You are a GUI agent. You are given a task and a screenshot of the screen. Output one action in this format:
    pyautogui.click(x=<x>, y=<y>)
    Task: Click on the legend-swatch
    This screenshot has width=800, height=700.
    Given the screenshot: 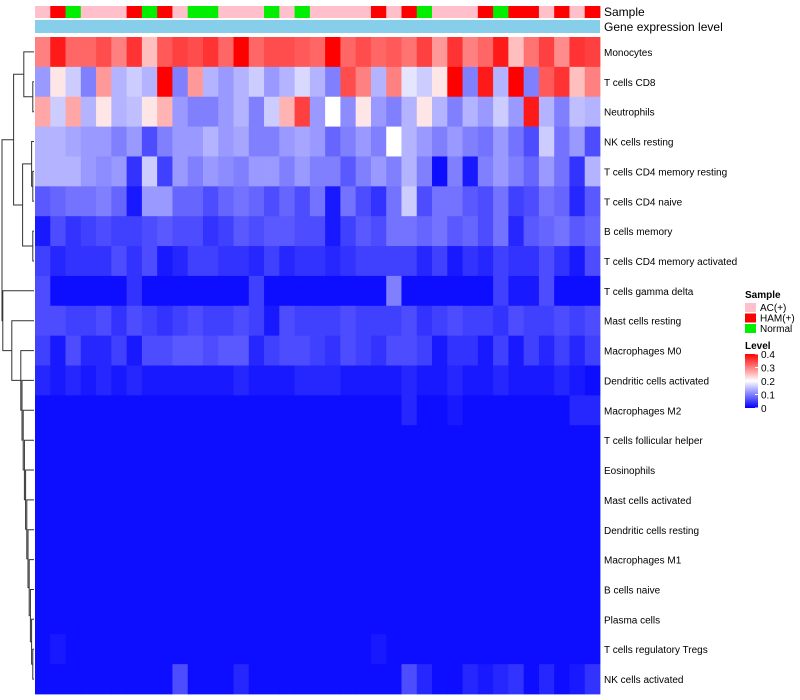 What is the action you would take?
    pyautogui.click(x=750, y=307)
    